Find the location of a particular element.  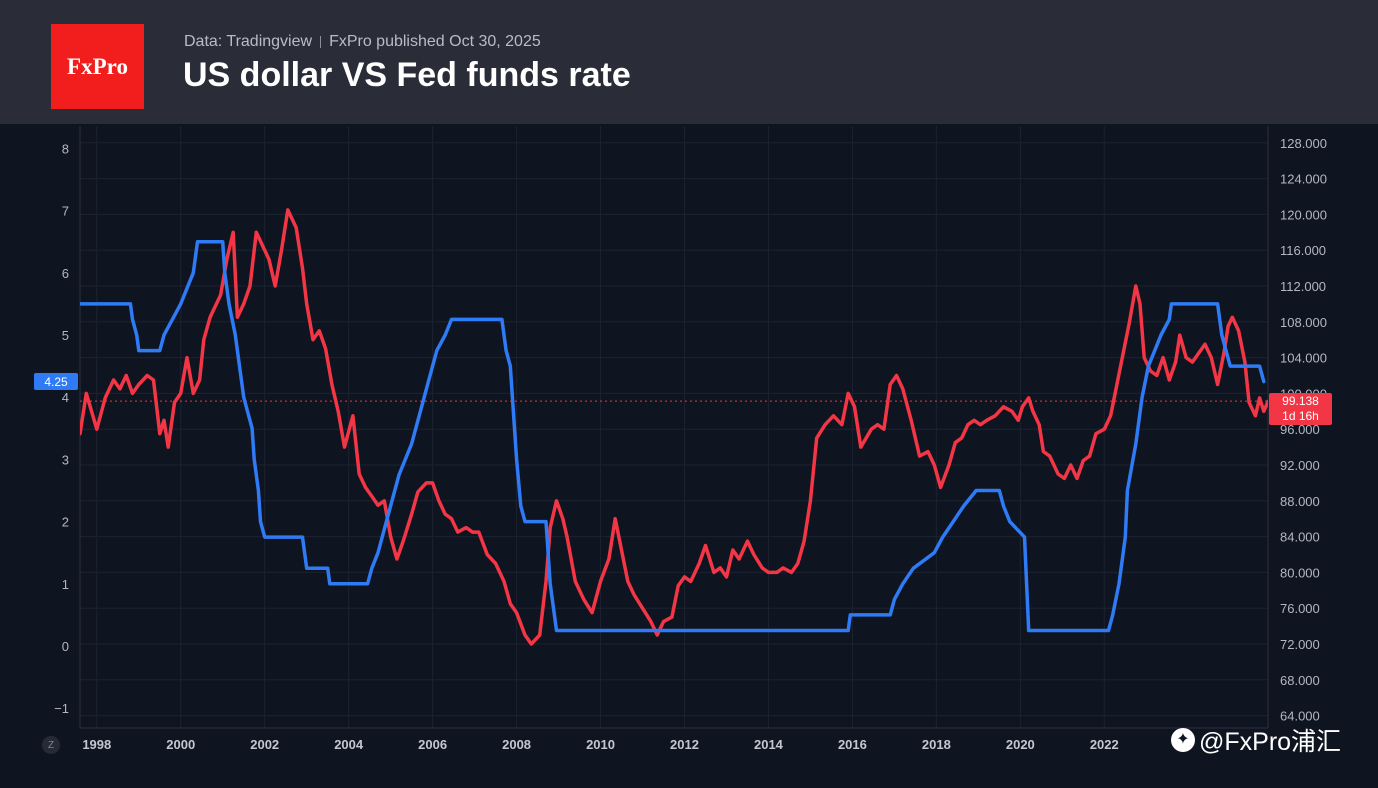

left-y-tick-label: 2 is located at coordinates (65, 522).